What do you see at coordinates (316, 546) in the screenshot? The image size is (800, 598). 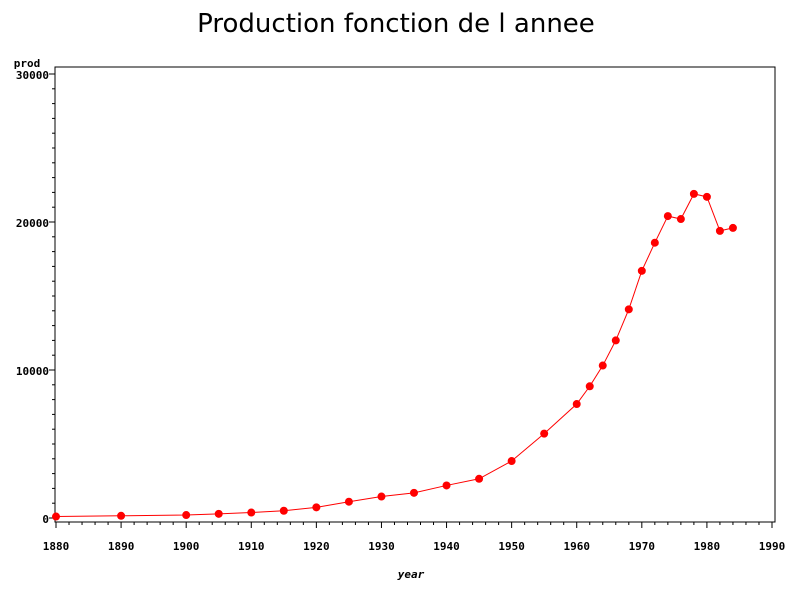 I see `x-tick-label: 1920` at bounding box center [316, 546].